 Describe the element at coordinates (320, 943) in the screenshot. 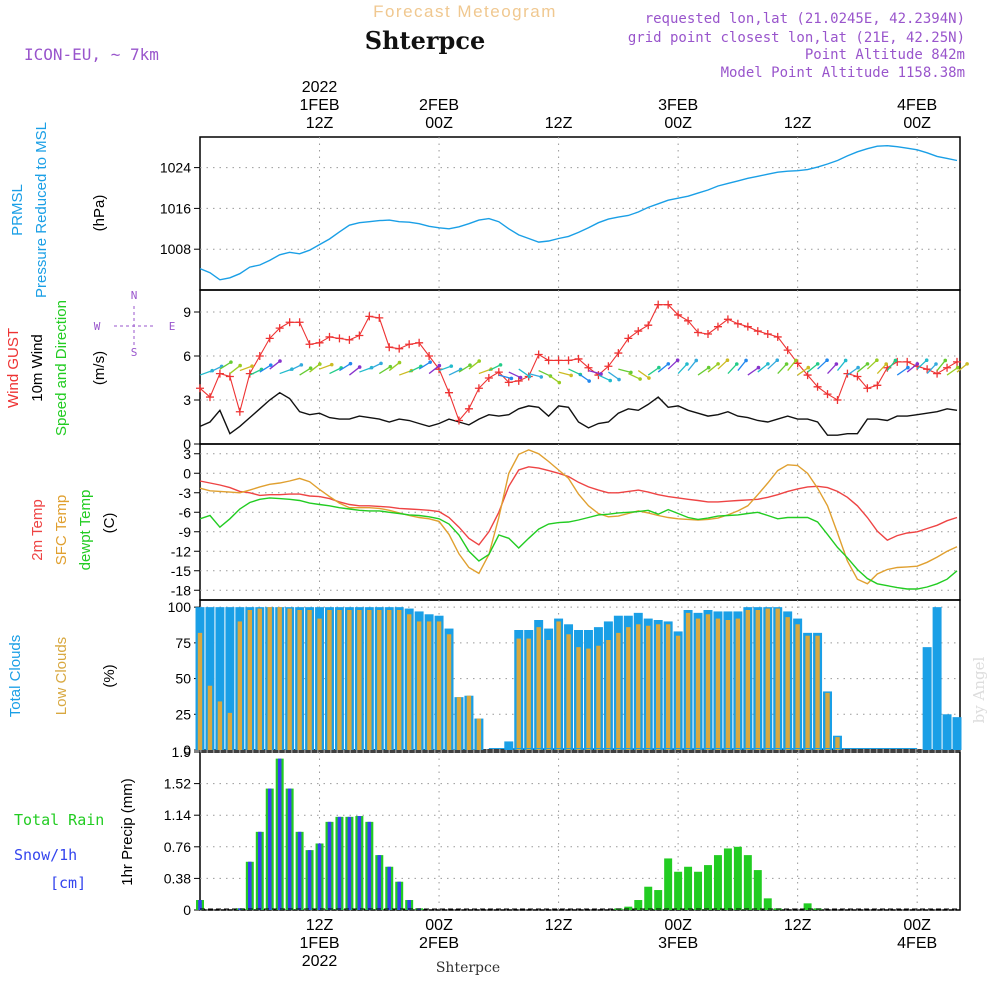

I see `bottom-date-label: 1FEB` at that location.